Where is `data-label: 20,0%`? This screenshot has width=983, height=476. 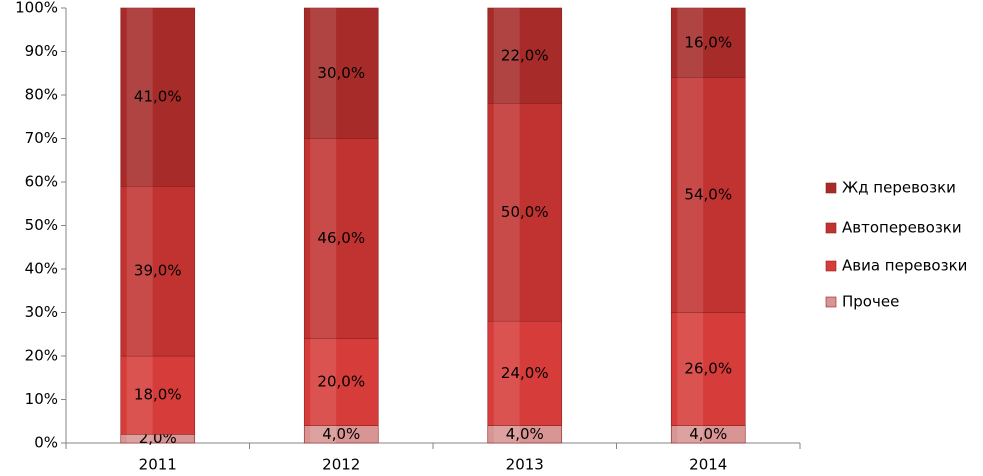 data-label: 20,0% is located at coordinates (341, 382).